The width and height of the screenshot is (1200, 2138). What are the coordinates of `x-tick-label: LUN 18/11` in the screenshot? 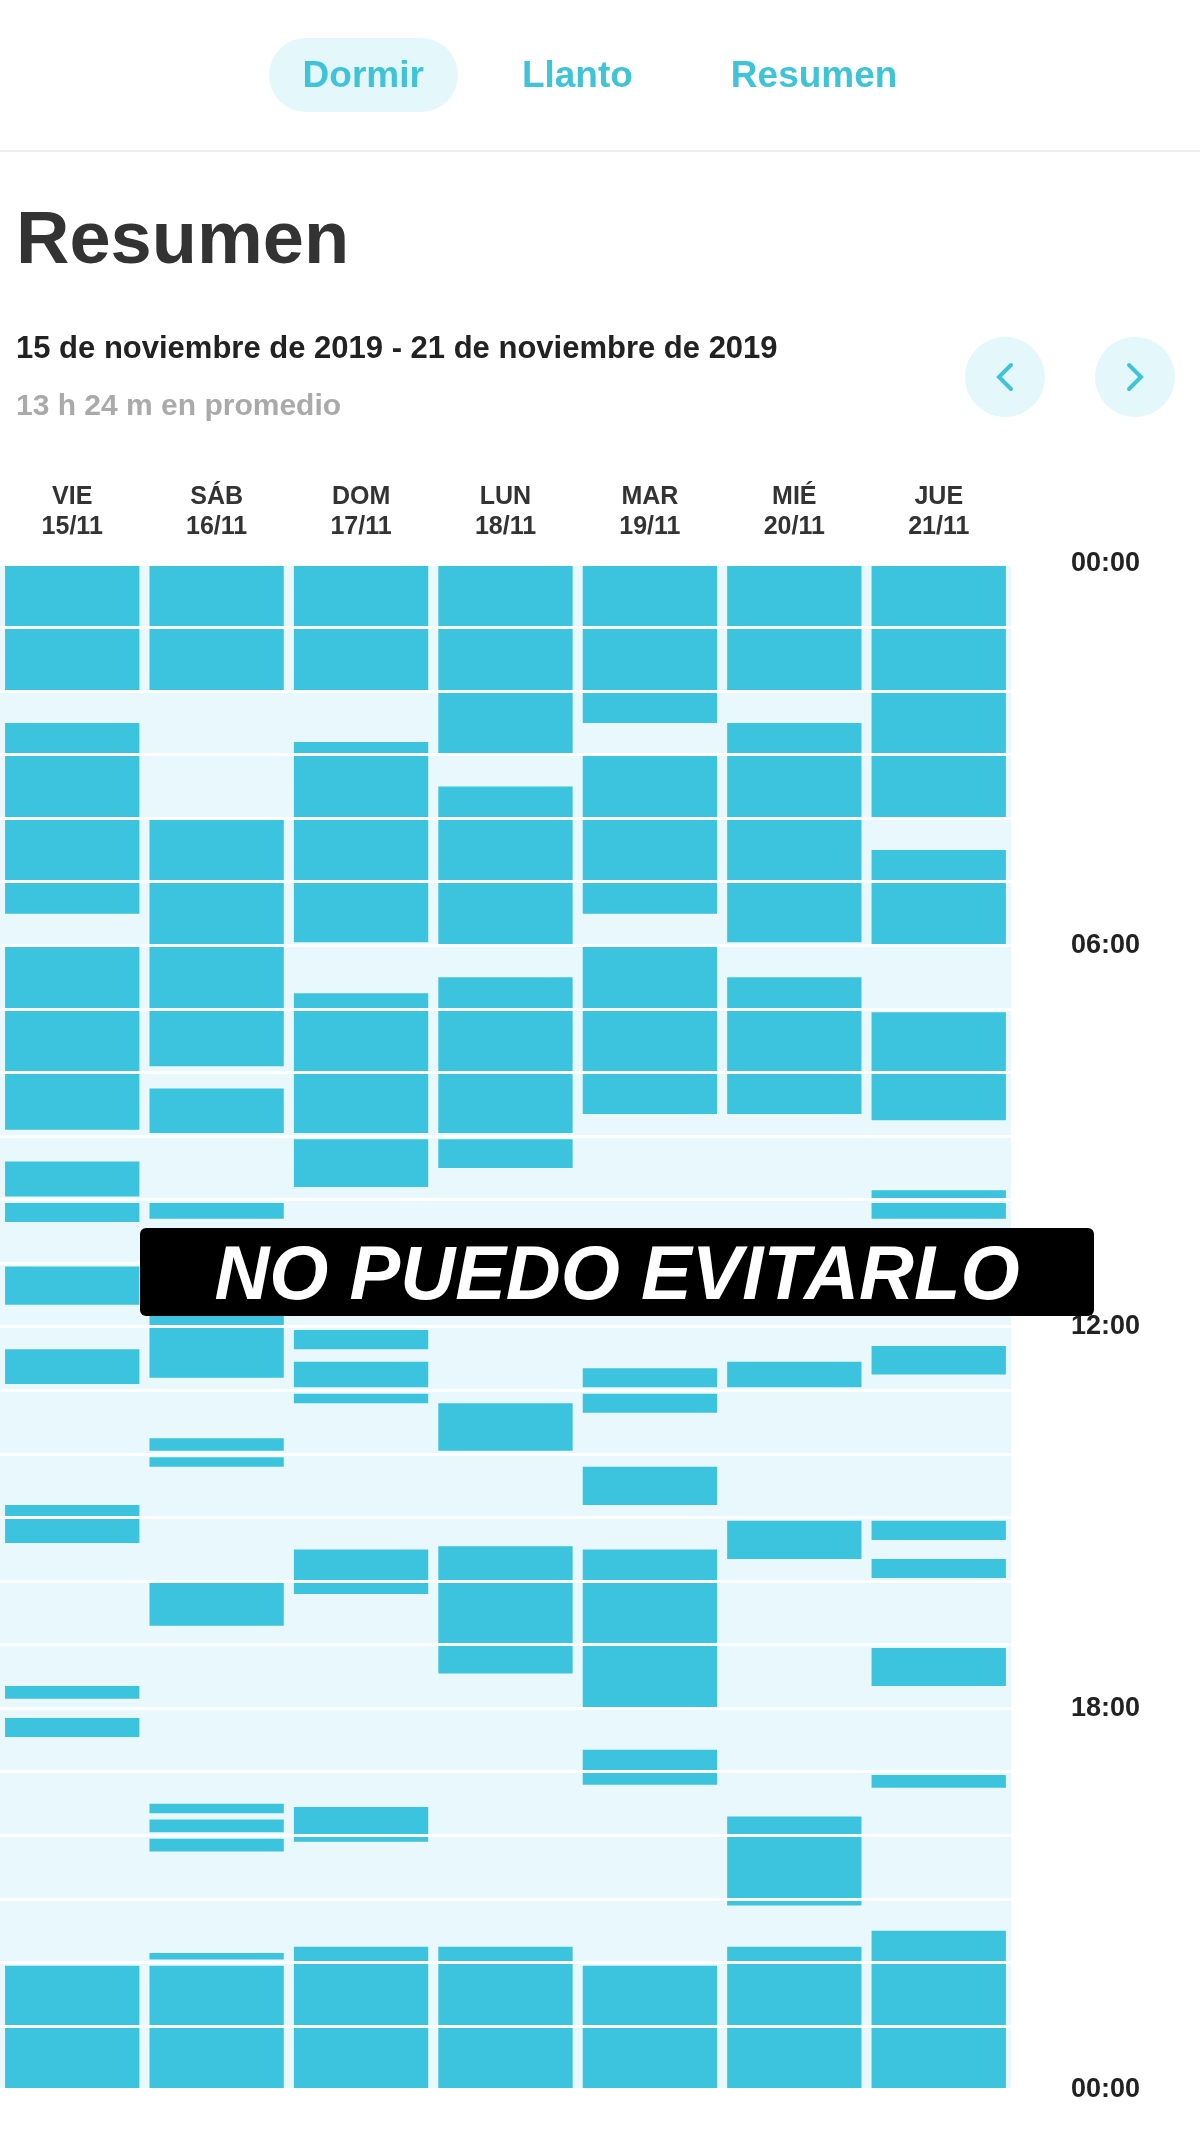 It's located at (505, 509).